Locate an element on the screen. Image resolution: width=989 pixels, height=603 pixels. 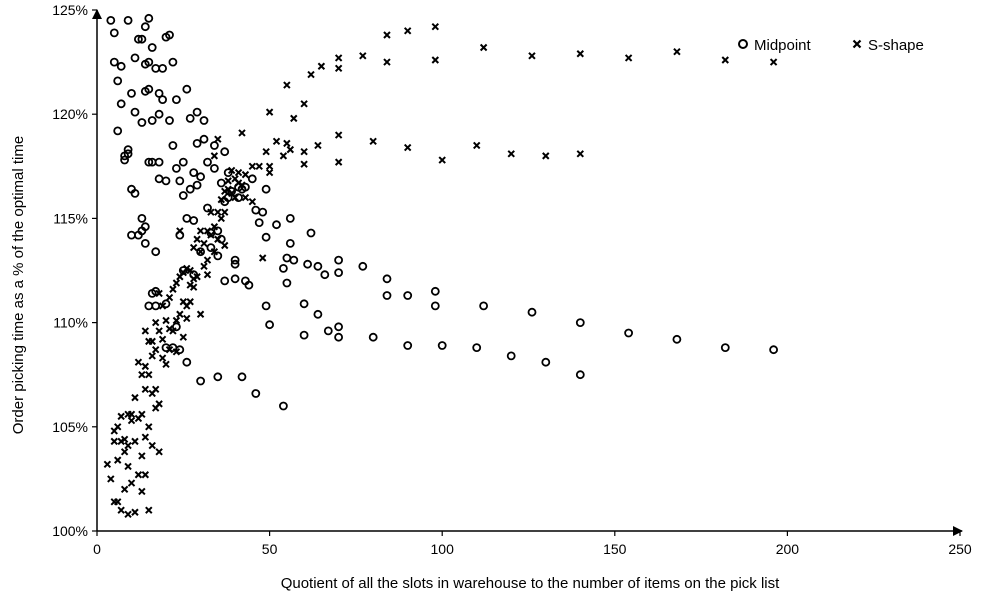
y-tick-label: 100% is located at coordinates (70, 531).